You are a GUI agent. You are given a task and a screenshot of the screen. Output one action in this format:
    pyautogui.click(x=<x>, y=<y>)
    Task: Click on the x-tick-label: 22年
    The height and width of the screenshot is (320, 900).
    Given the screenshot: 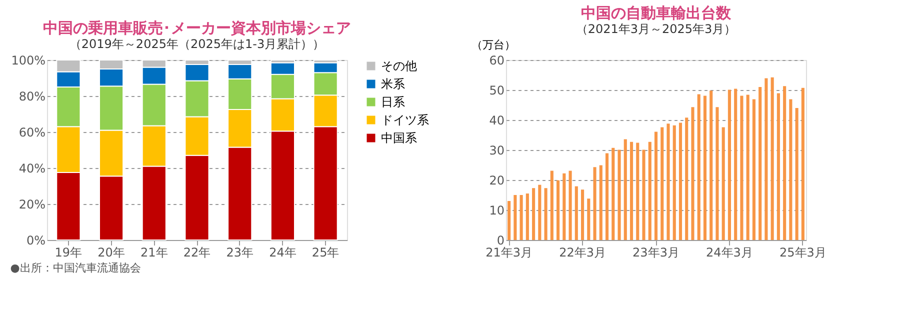 What is the action you would take?
    pyautogui.click(x=197, y=253)
    